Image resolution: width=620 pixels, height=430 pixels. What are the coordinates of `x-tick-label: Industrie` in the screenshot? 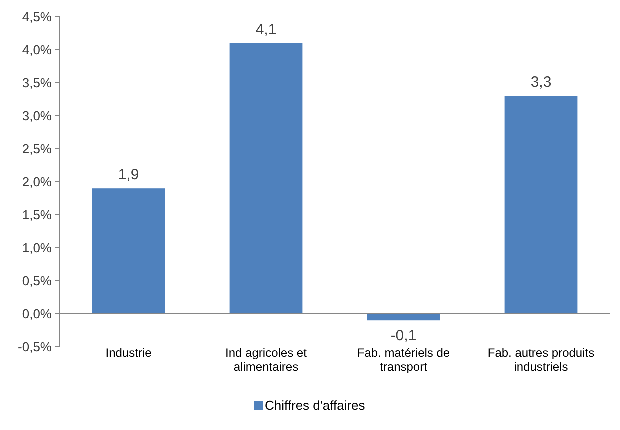 It's located at (129, 353).